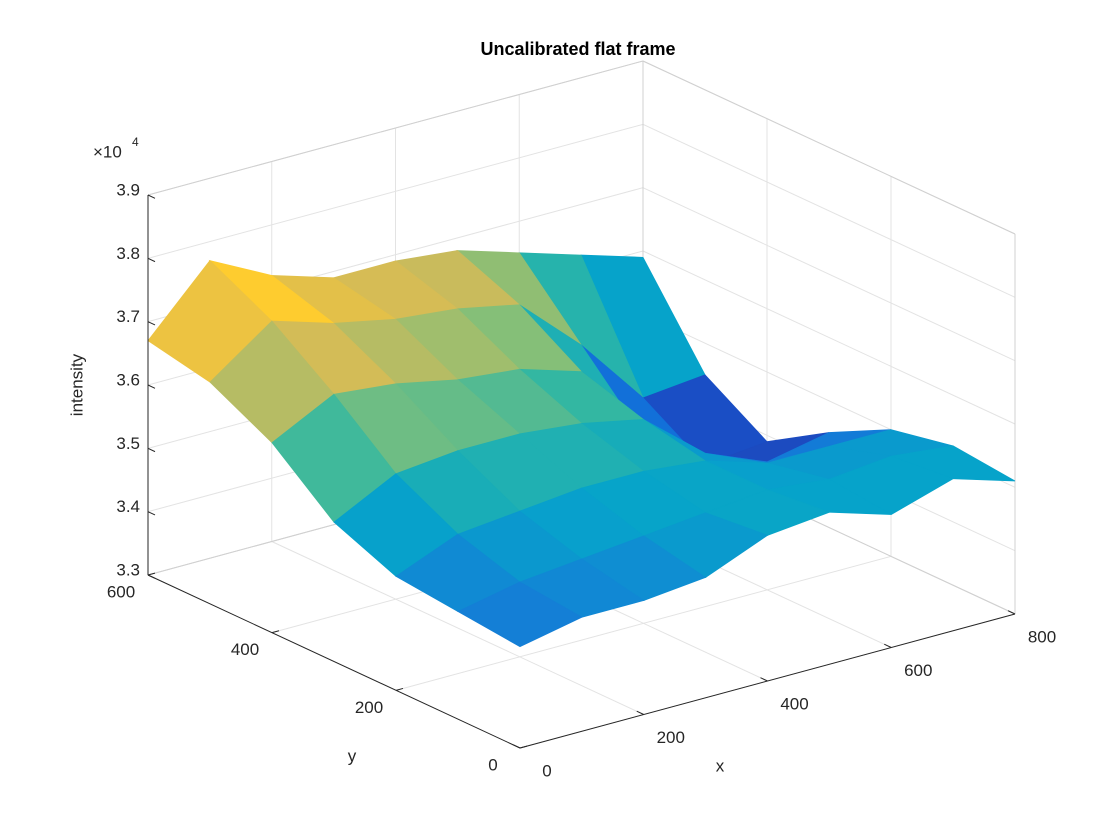 The height and width of the screenshot is (840, 1120). I want to click on surface-patch, so click(520, 614).